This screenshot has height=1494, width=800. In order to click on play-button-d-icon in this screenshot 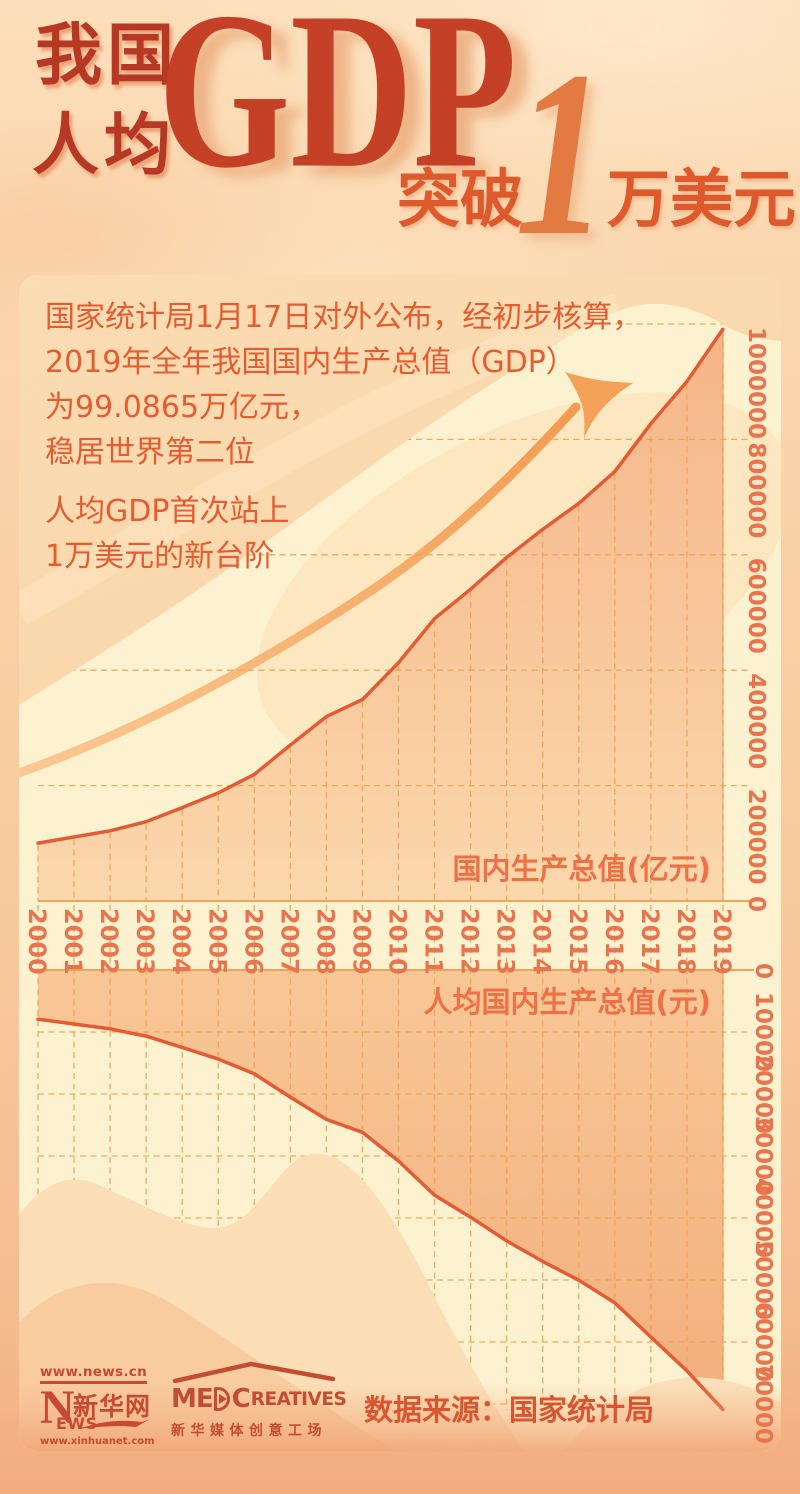, I will do `click(221, 1399)`.